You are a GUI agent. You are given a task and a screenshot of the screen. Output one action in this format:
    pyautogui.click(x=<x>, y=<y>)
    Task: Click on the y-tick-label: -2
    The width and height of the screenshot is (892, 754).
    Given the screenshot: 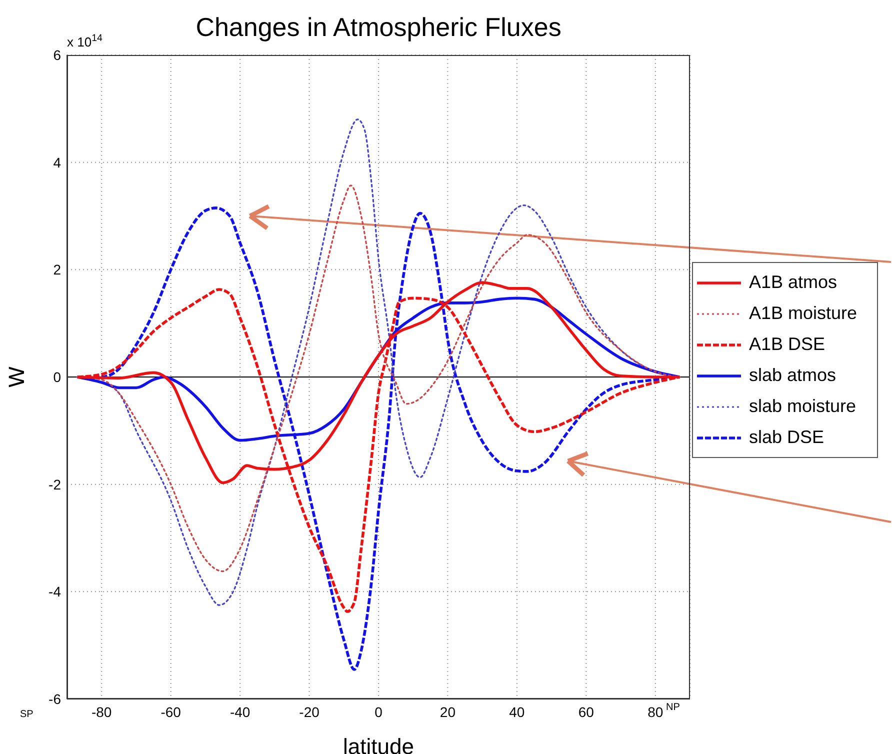 What is the action you would take?
    pyautogui.click(x=55, y=484)
    